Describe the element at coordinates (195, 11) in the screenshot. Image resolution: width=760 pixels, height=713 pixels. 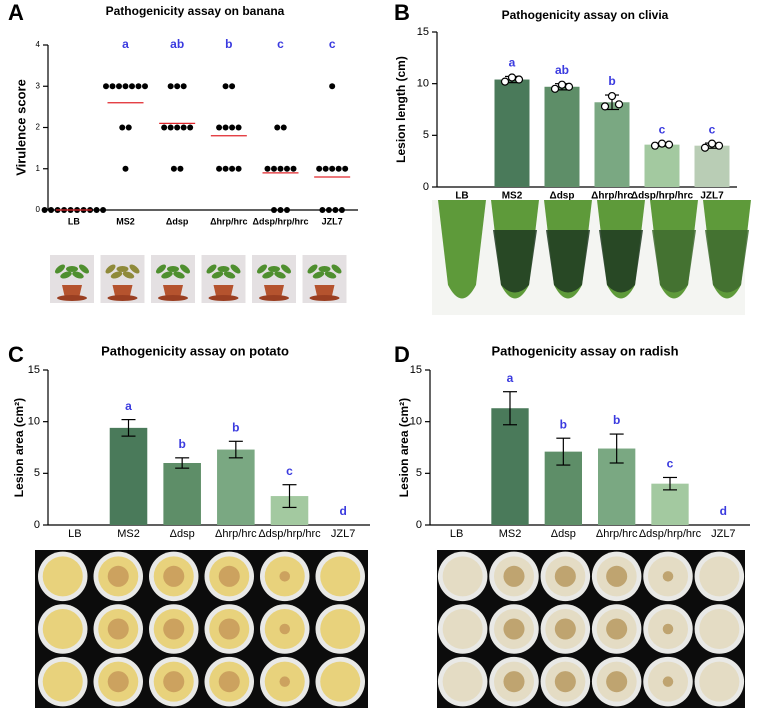
I see `chart-title: Pathogenicity assay on banana` at that location.